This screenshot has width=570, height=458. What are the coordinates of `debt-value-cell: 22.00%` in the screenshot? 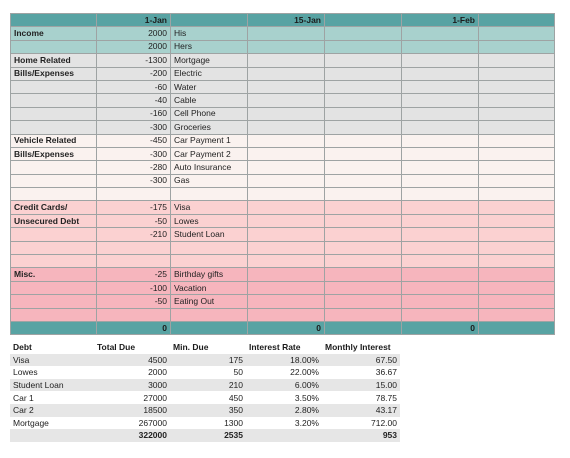 It's located at (284, 372).